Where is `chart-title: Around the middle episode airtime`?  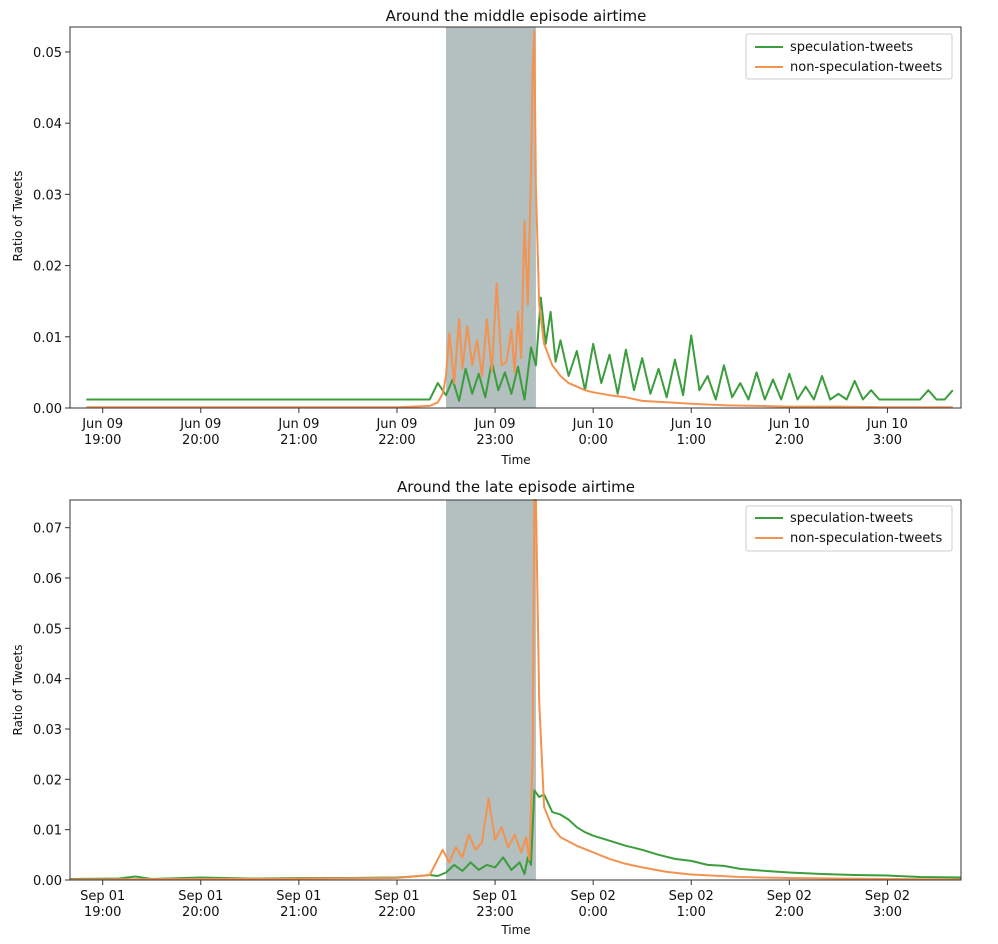 chart-title: Around the middle episode airtime is located at coordinates (516, 16).